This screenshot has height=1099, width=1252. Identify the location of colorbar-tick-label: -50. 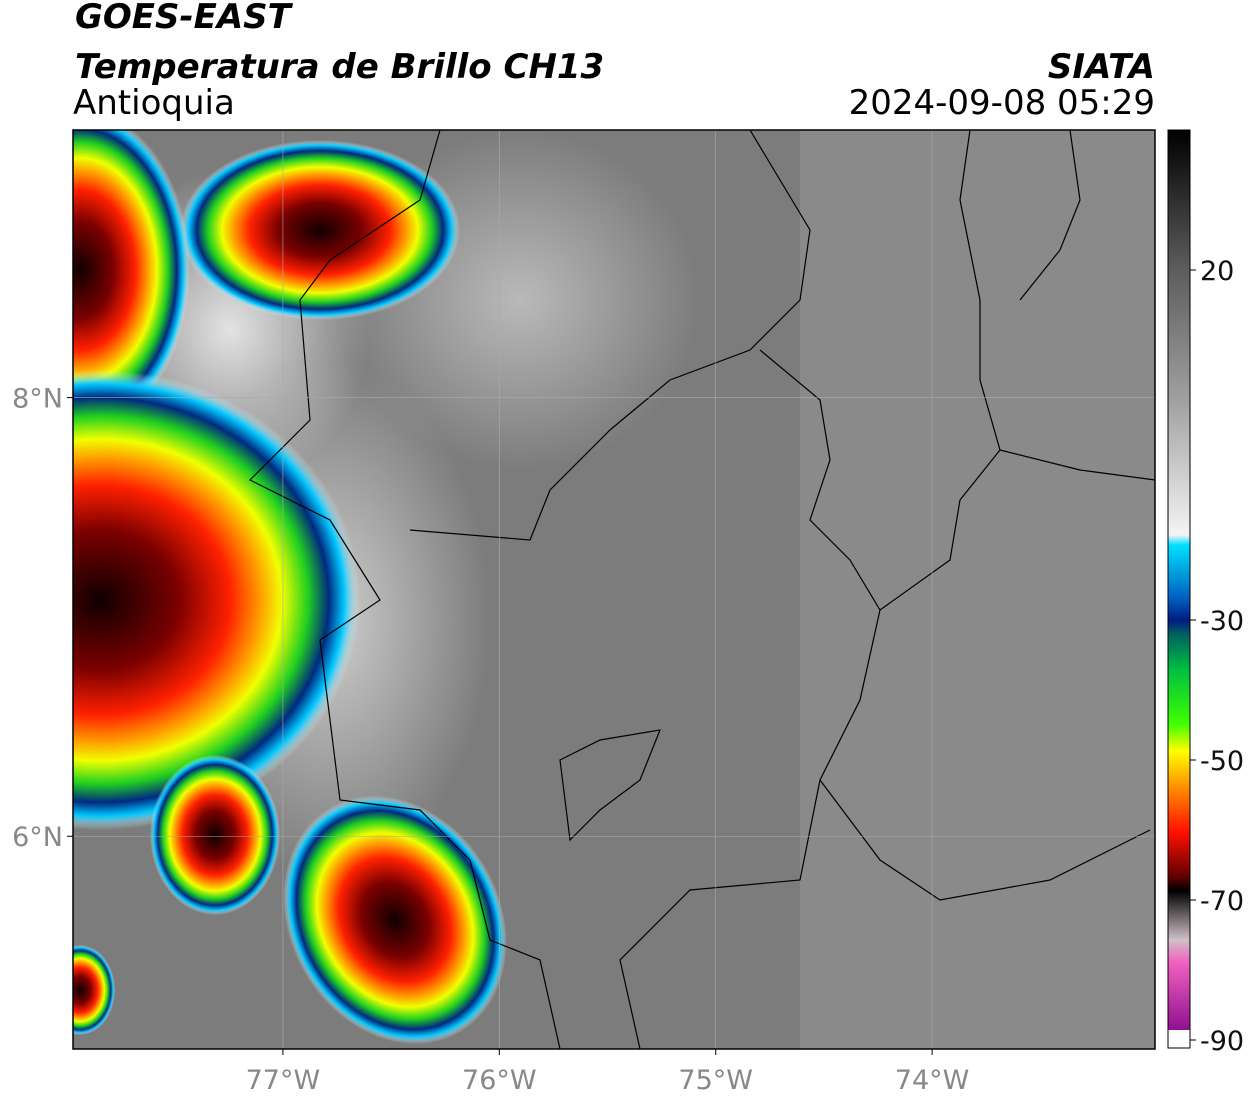
(1222, 761).